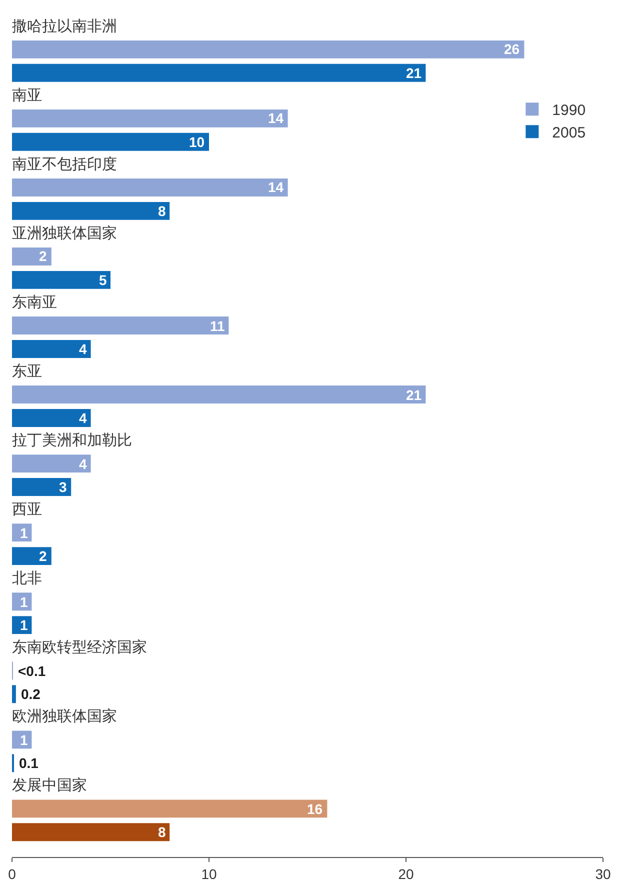  Describe the element at coordinates (29, 763) in the screenshot. I see `data-label: 0.1` at that location.